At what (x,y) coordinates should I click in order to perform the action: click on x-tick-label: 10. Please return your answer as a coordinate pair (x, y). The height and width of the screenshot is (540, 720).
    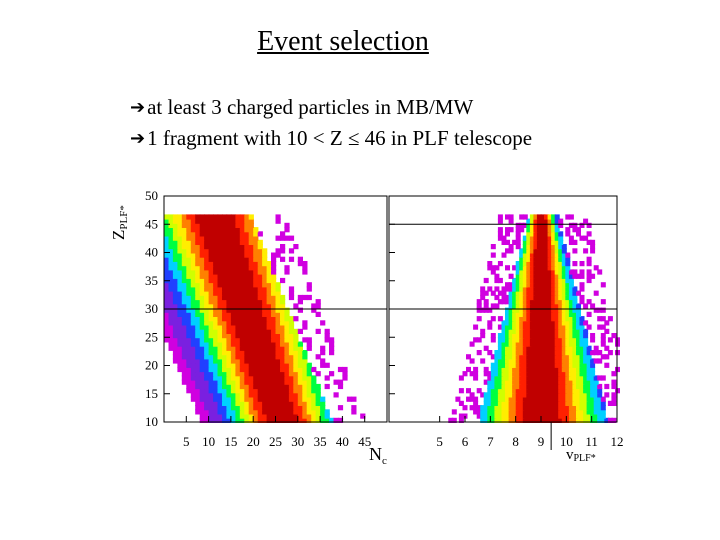
    Looking at the image, I should click on (208, 441).